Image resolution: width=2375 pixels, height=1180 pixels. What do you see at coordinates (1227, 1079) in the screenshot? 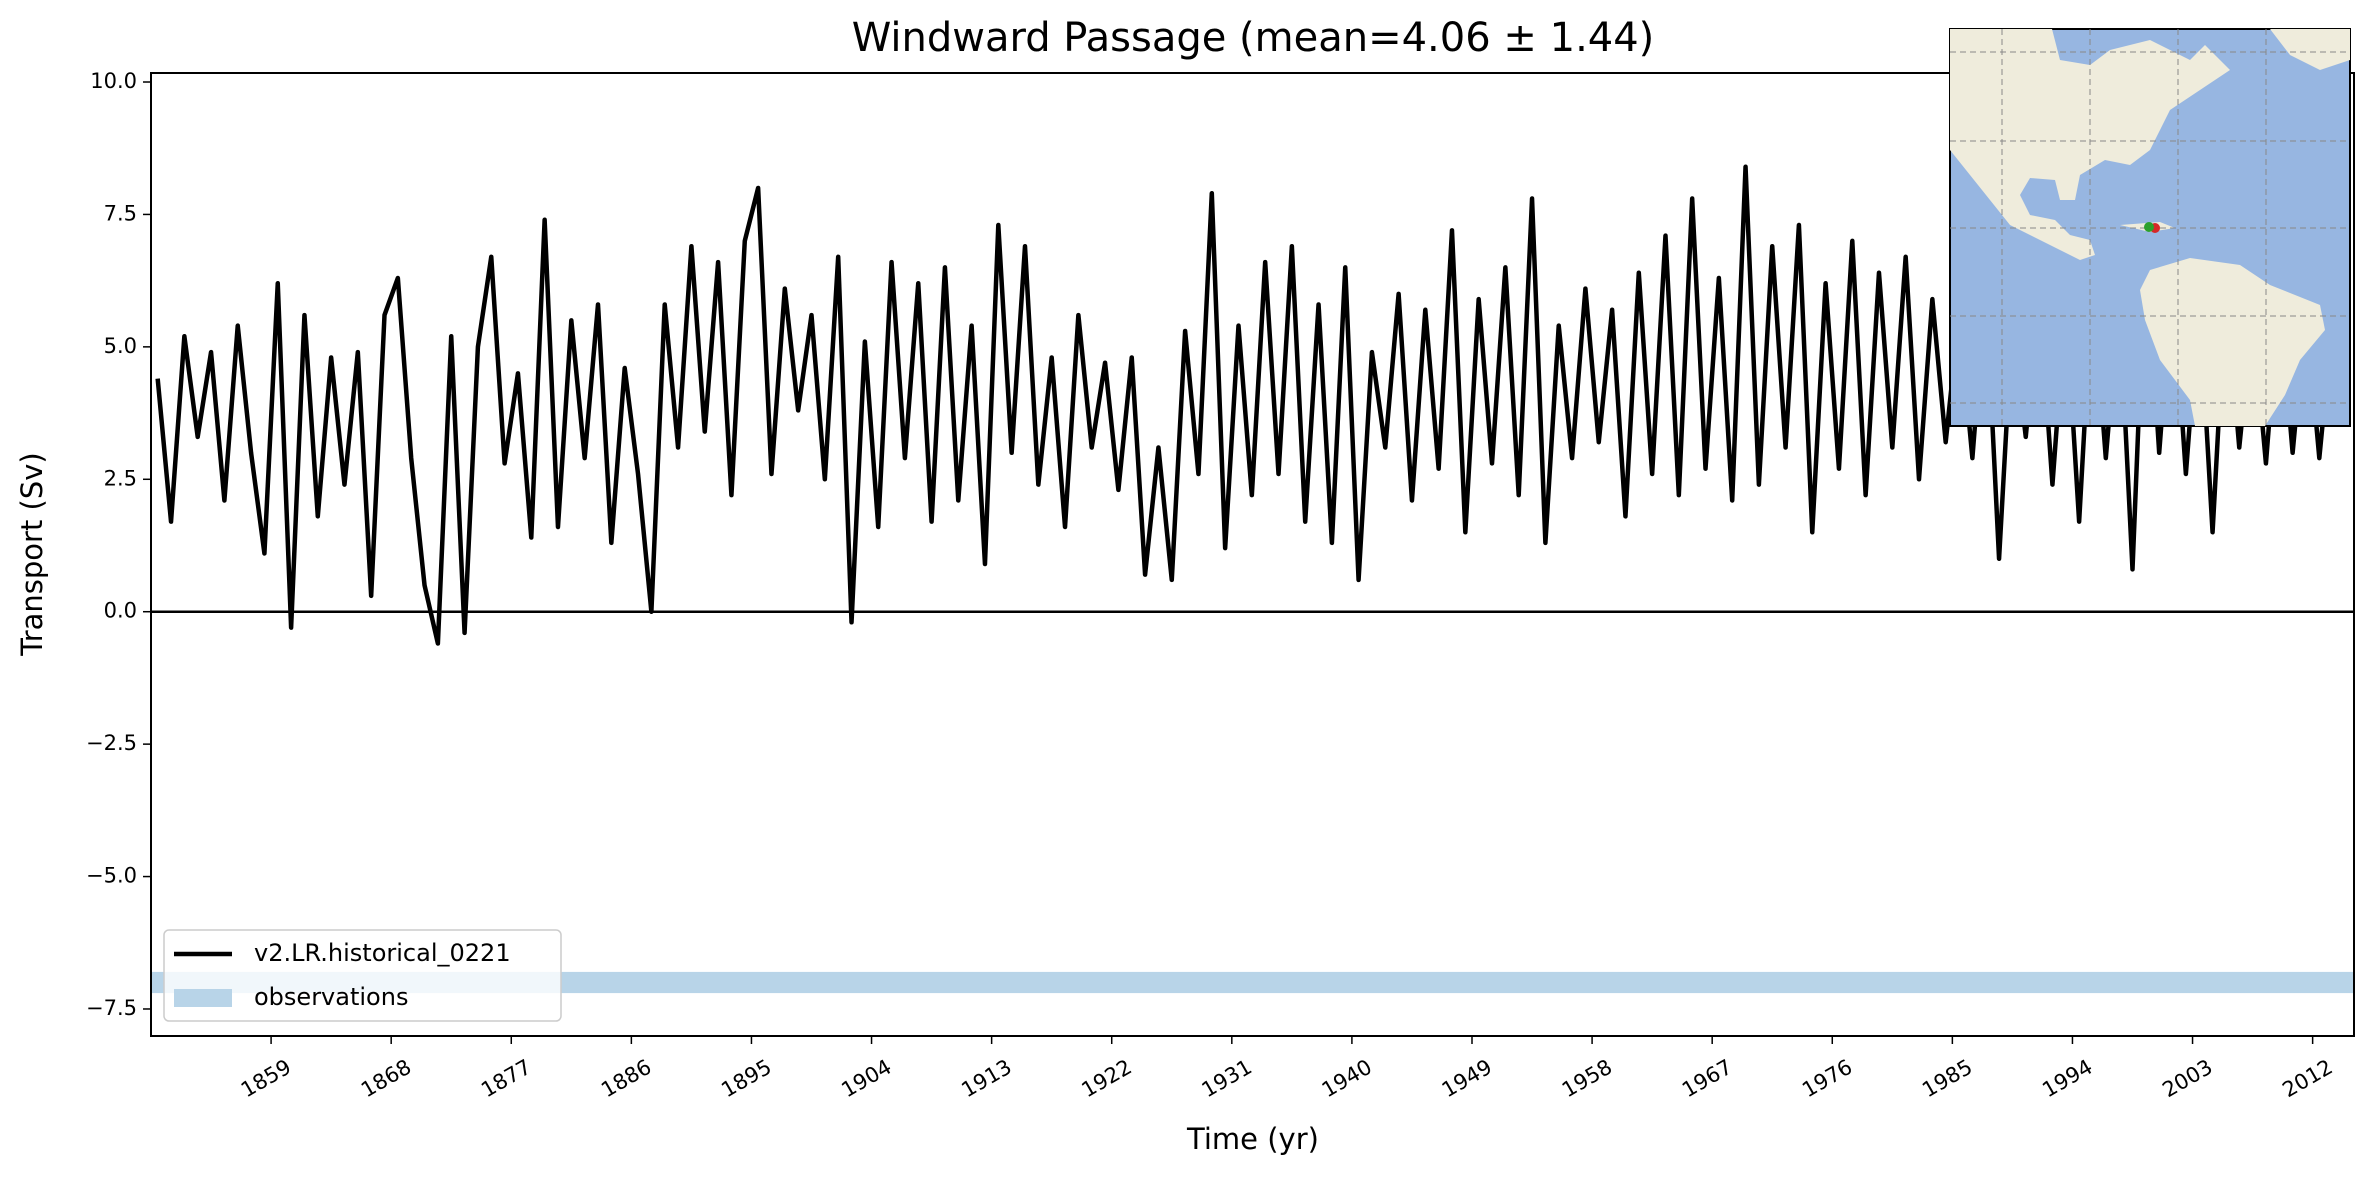
I see `x-tick-label: 1931` at bounding box center [1227, 1079].